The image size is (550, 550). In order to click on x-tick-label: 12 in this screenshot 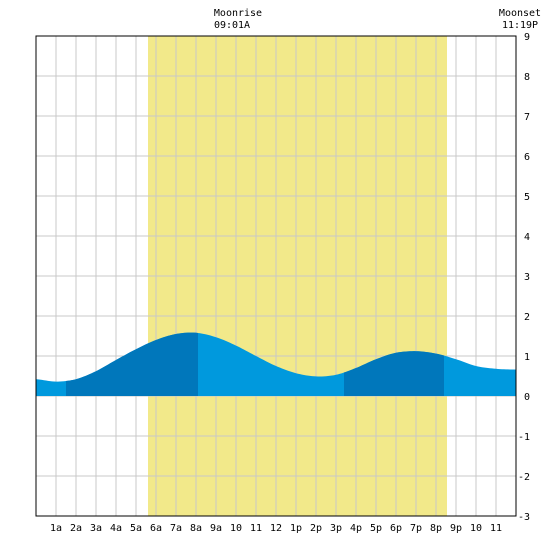, I will do `click(276, 528)`.